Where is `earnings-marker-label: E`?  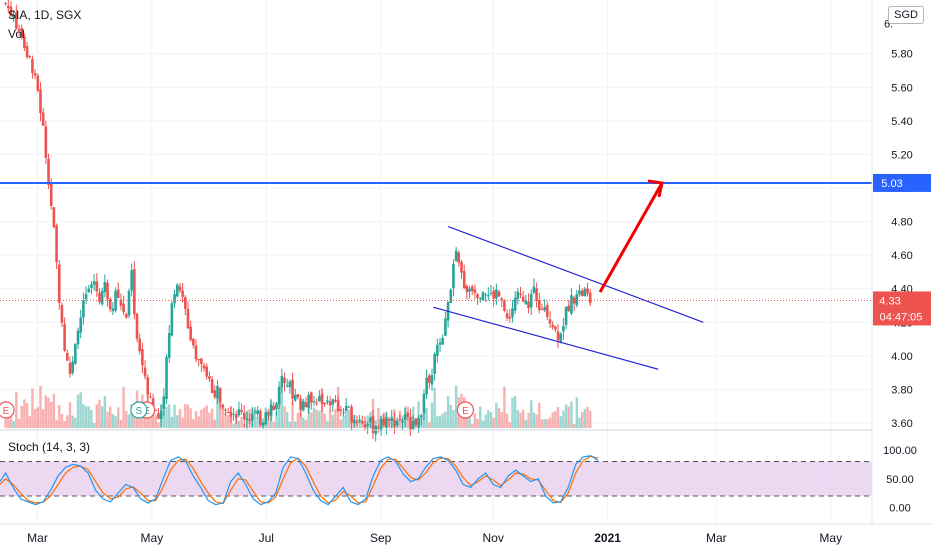
earnings-marker-label: E is located at coordinates (6, 411).